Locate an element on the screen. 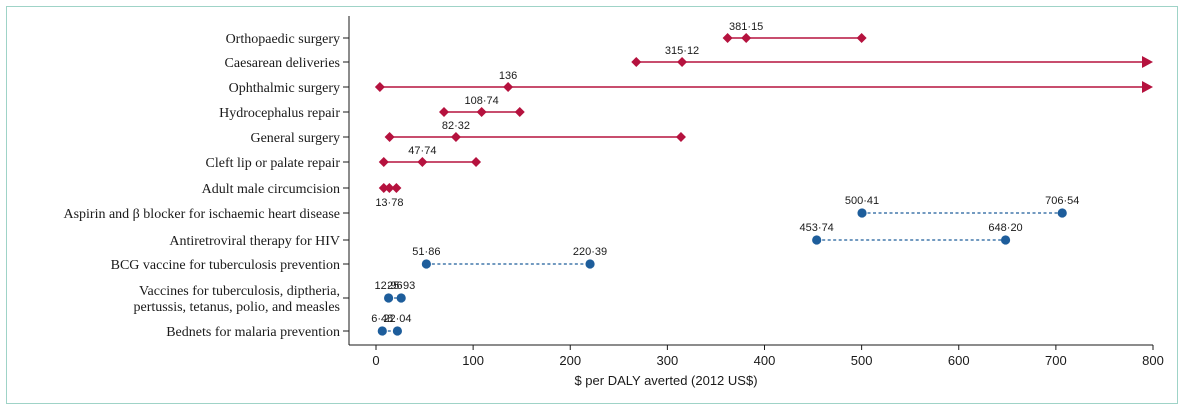 The width and height of the screenshot is (1184, 410). category-label: Hydrocephalus repair is located at coordinates (279, 113).